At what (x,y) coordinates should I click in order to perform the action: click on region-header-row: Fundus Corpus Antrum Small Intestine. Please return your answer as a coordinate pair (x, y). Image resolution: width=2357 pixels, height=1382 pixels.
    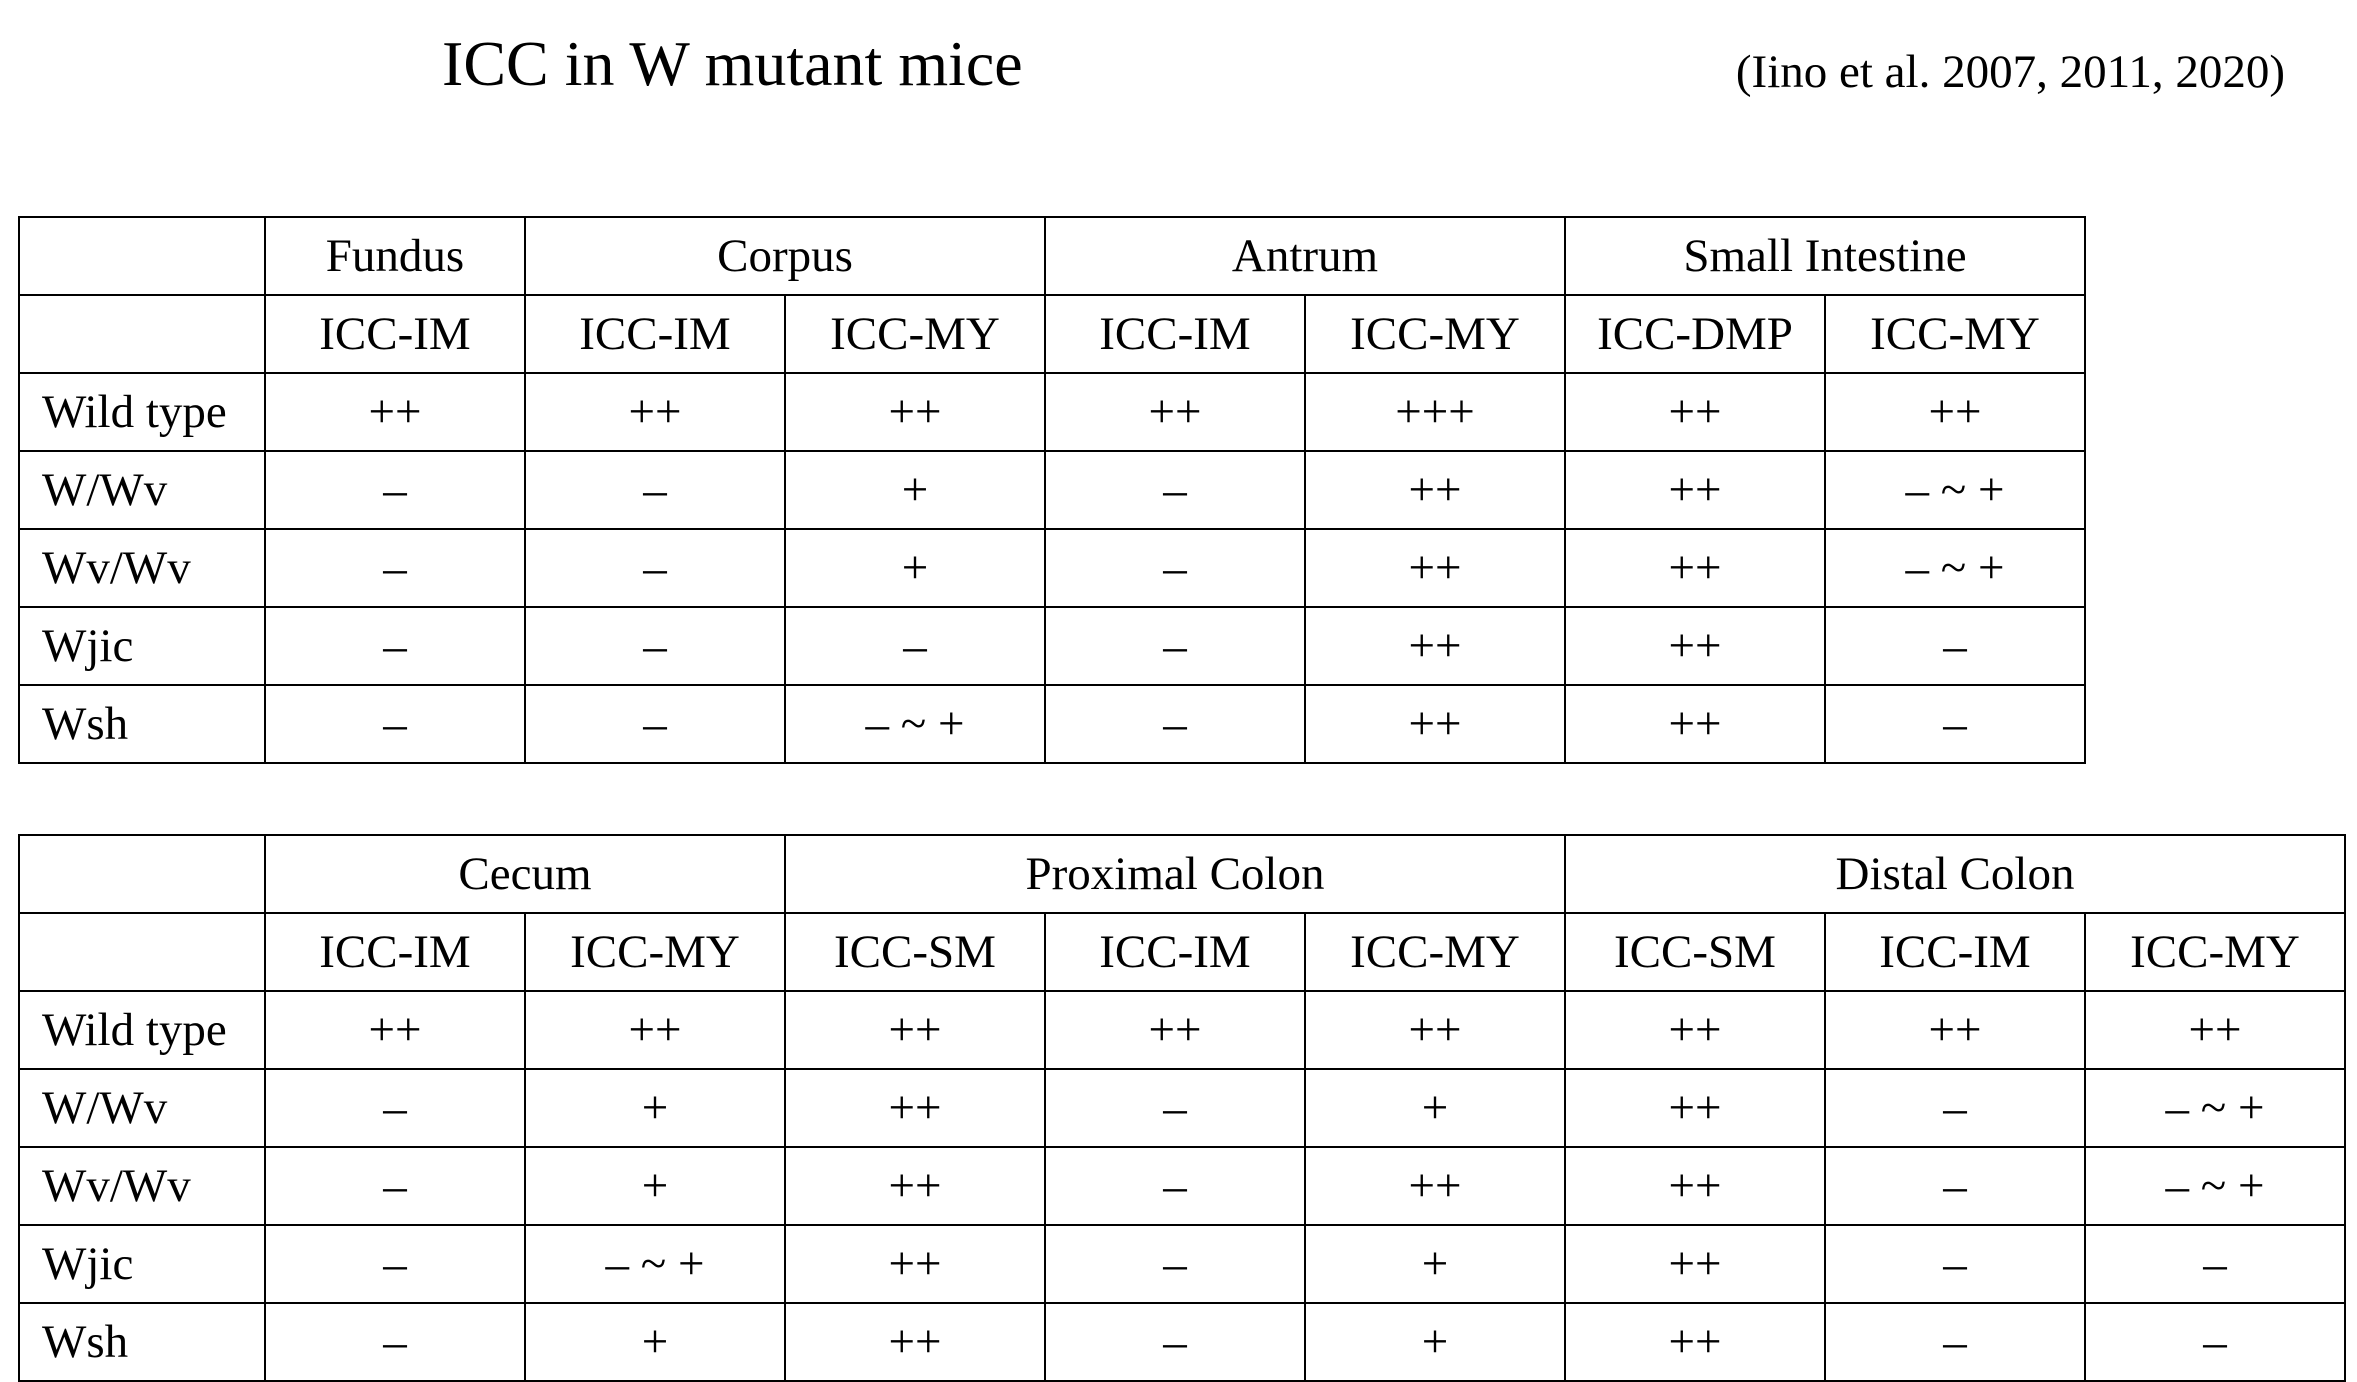
    Looking at the image, I should click on (1052, 256).